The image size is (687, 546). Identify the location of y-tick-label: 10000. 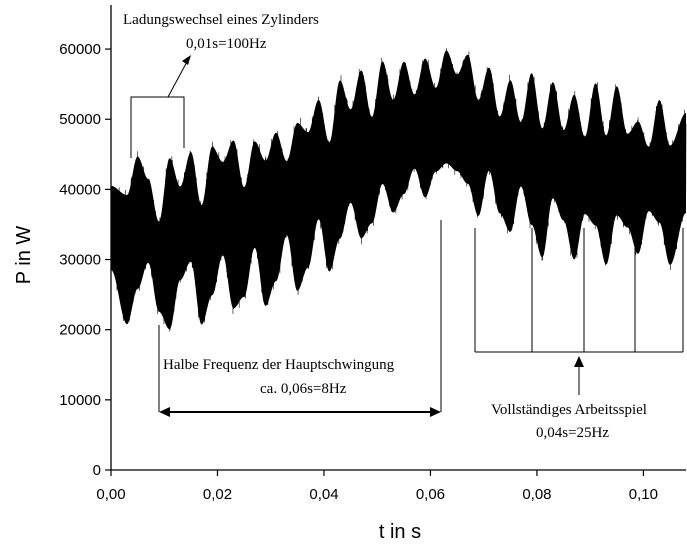
(80, 400).